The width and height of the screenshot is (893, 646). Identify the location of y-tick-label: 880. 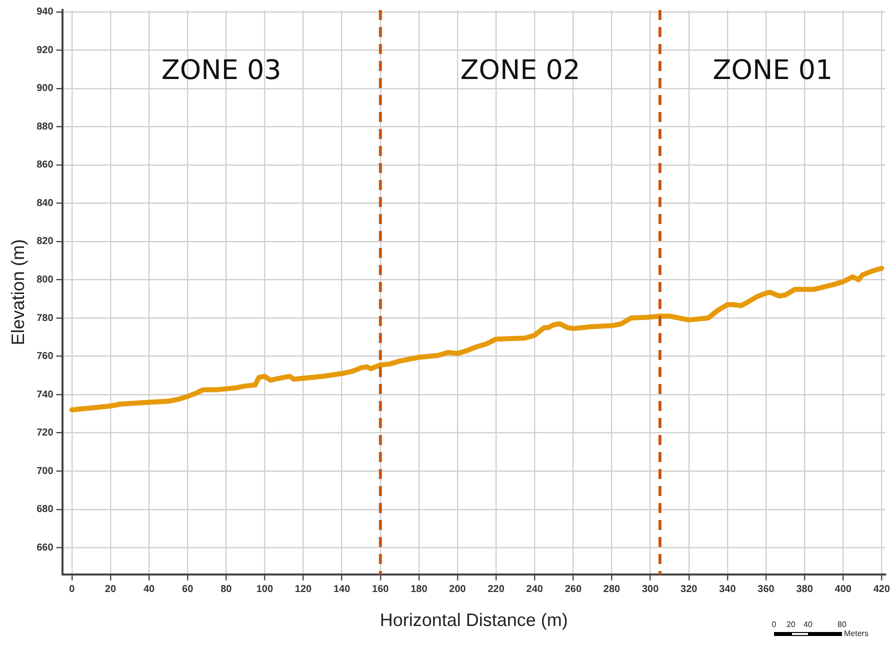
(45, 126).